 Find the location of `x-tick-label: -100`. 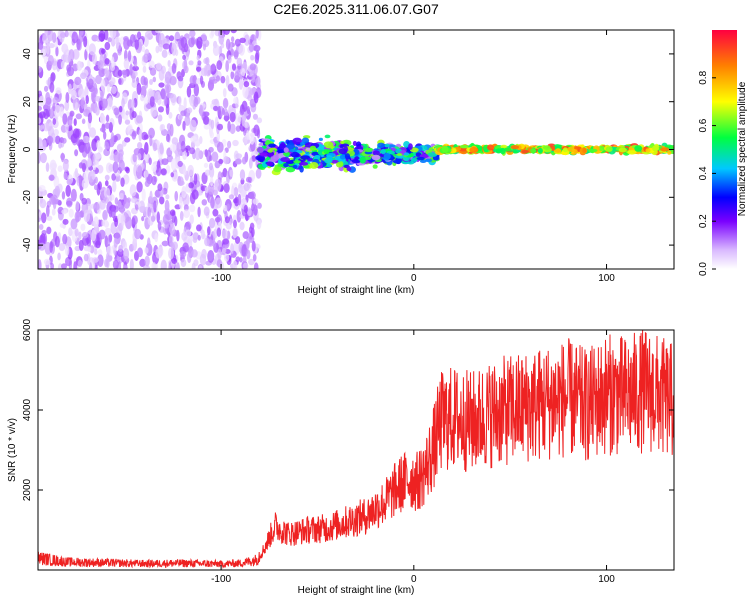

x-tick-label: -100 is located at coordinates (221, 579).